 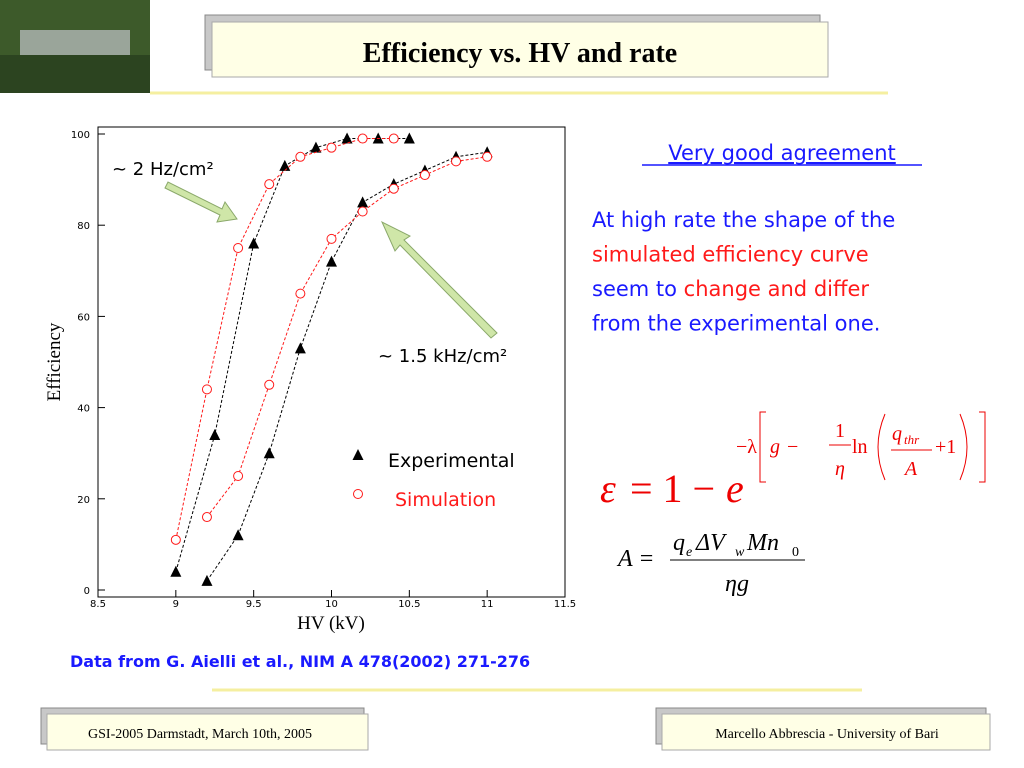 I want to click on formula-symbol: e, so click(x=735, y=488).